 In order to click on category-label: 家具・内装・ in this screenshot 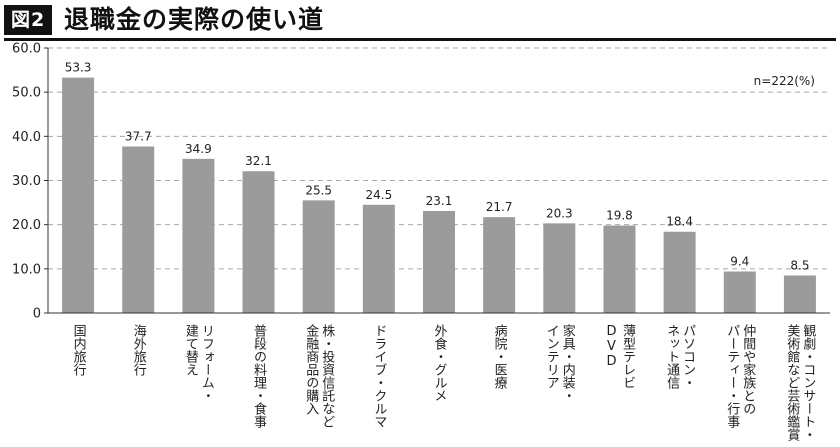, I will do `click(568, 362)`.